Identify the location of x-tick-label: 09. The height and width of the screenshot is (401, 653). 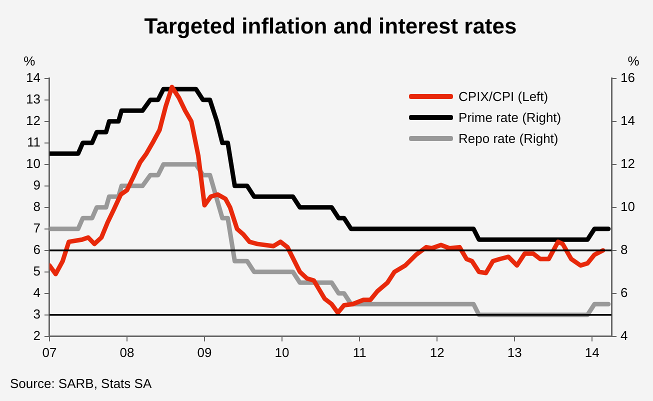
(204, 352).